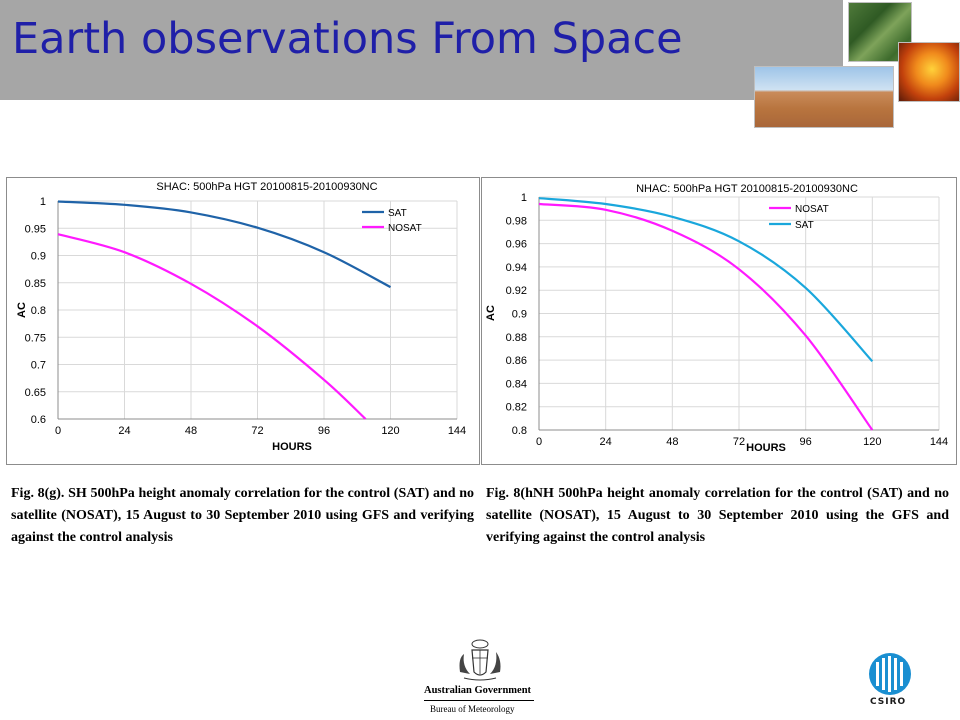 The width and height of the screenshot is (960, 720). I want to click on y-tick-label: 0.75, so click(35, 338).